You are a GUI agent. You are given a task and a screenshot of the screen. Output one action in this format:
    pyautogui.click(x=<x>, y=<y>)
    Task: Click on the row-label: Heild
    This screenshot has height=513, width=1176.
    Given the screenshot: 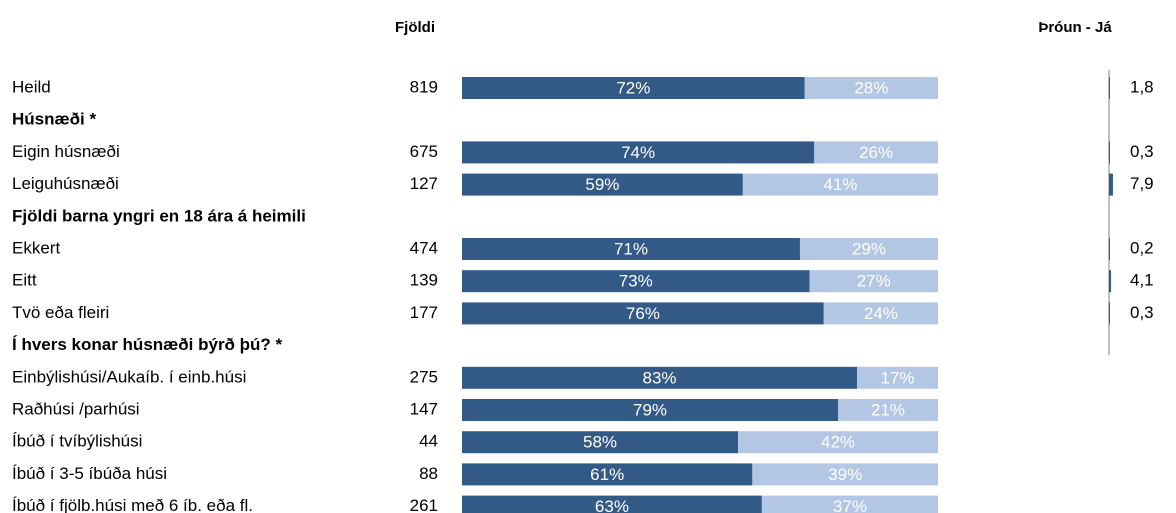 What is the action you would take?
    pyautogui.click(x=31, y=86)
    